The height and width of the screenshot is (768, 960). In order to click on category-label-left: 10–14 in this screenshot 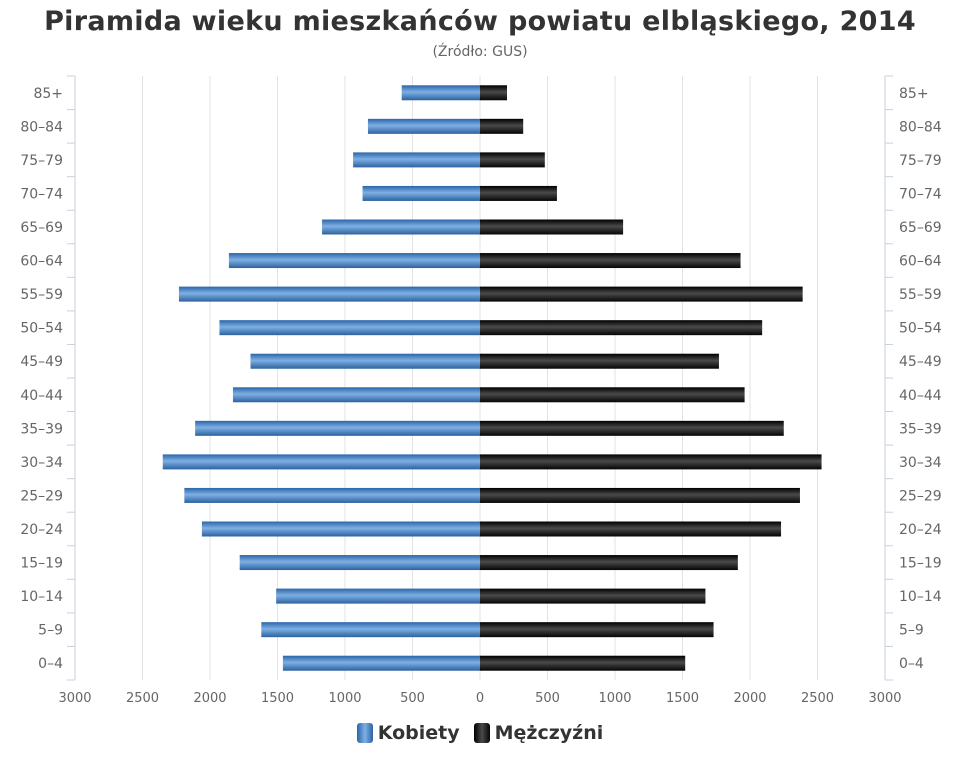, I will do `click(41, 597)`.